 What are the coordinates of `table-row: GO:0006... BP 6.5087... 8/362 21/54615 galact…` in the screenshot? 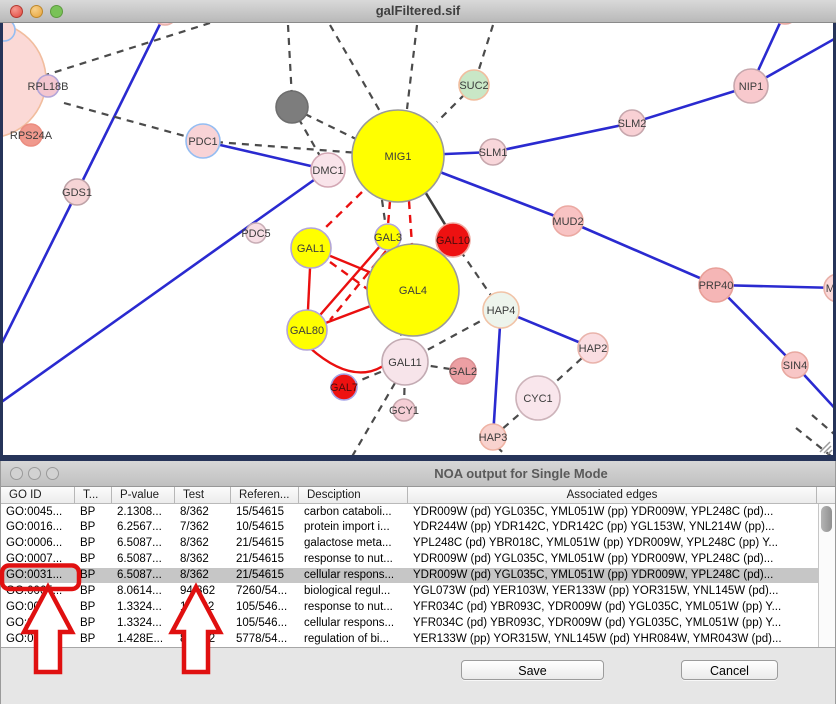 It's located at (409, 544).